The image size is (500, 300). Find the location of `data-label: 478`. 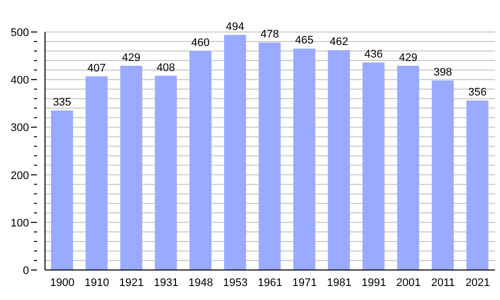

data-label: 478 is located at coordinates (269, 34).